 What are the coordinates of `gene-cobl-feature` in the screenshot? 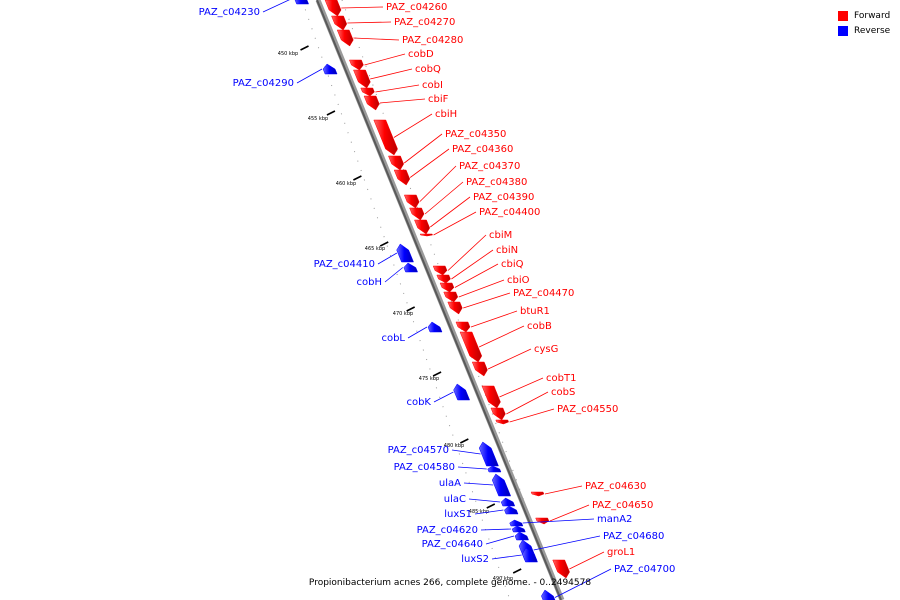 It's located at (435, 327).